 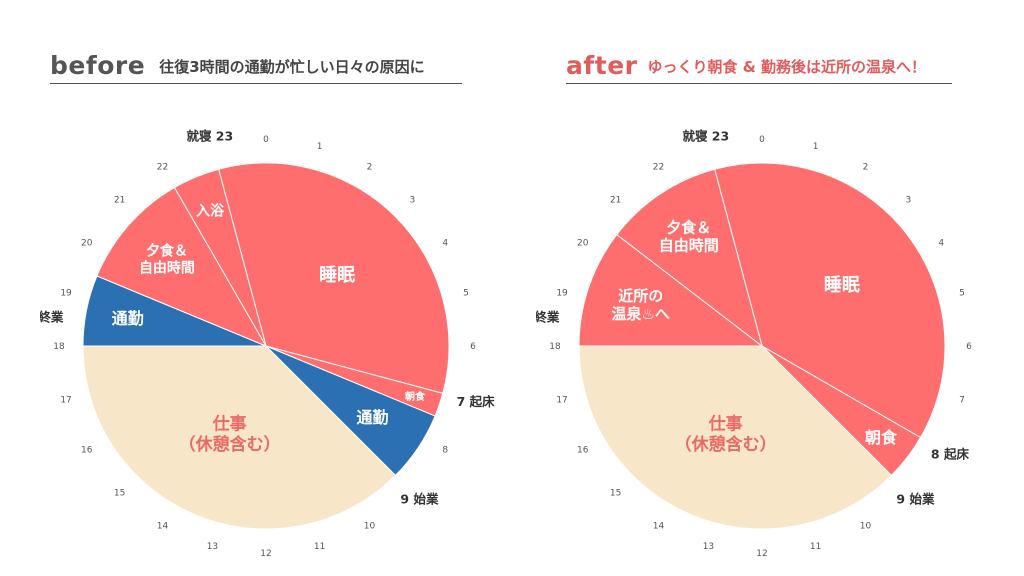 What do you see at coordinates (761, 554) in the screenshot?
I see `after-hour-tick-12: 12` at bounding box center [761, 554].